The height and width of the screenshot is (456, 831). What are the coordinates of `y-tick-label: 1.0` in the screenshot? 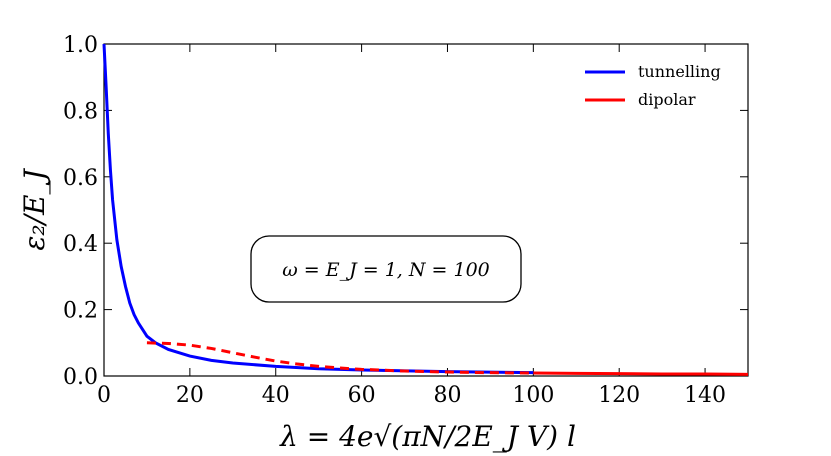 It's located at (80, 45).